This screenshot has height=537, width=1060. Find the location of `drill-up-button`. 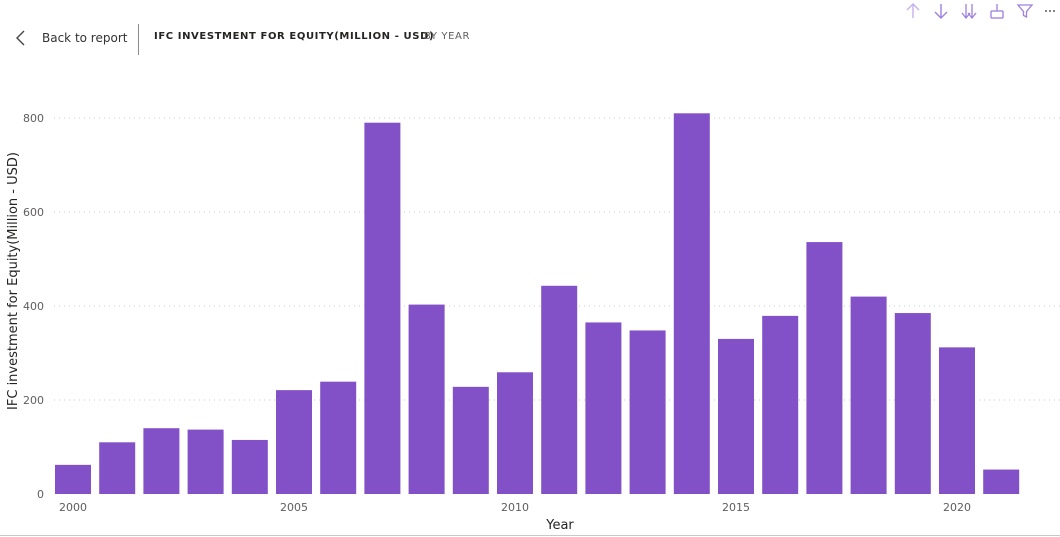

drill-up-button is located at coordinates (913, 11).